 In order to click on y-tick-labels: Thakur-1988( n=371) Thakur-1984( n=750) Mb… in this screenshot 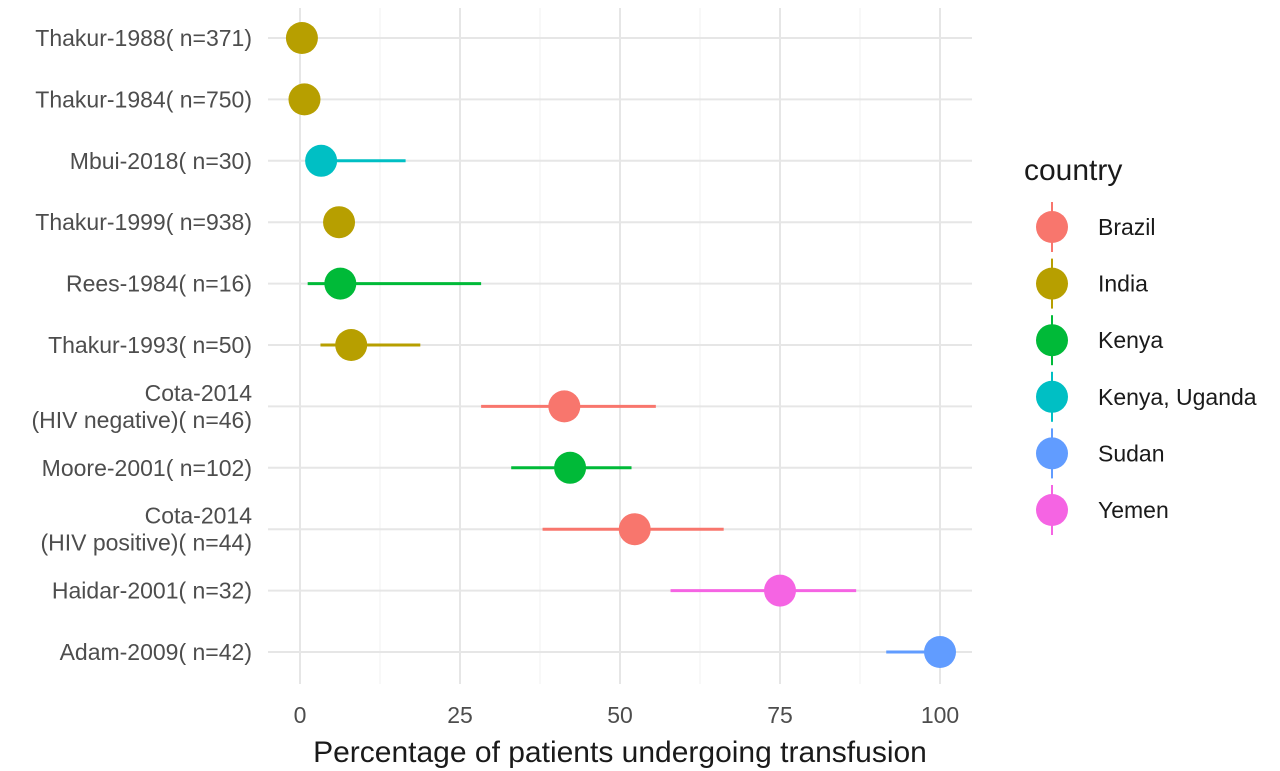, I will do `click(141, 345)`.